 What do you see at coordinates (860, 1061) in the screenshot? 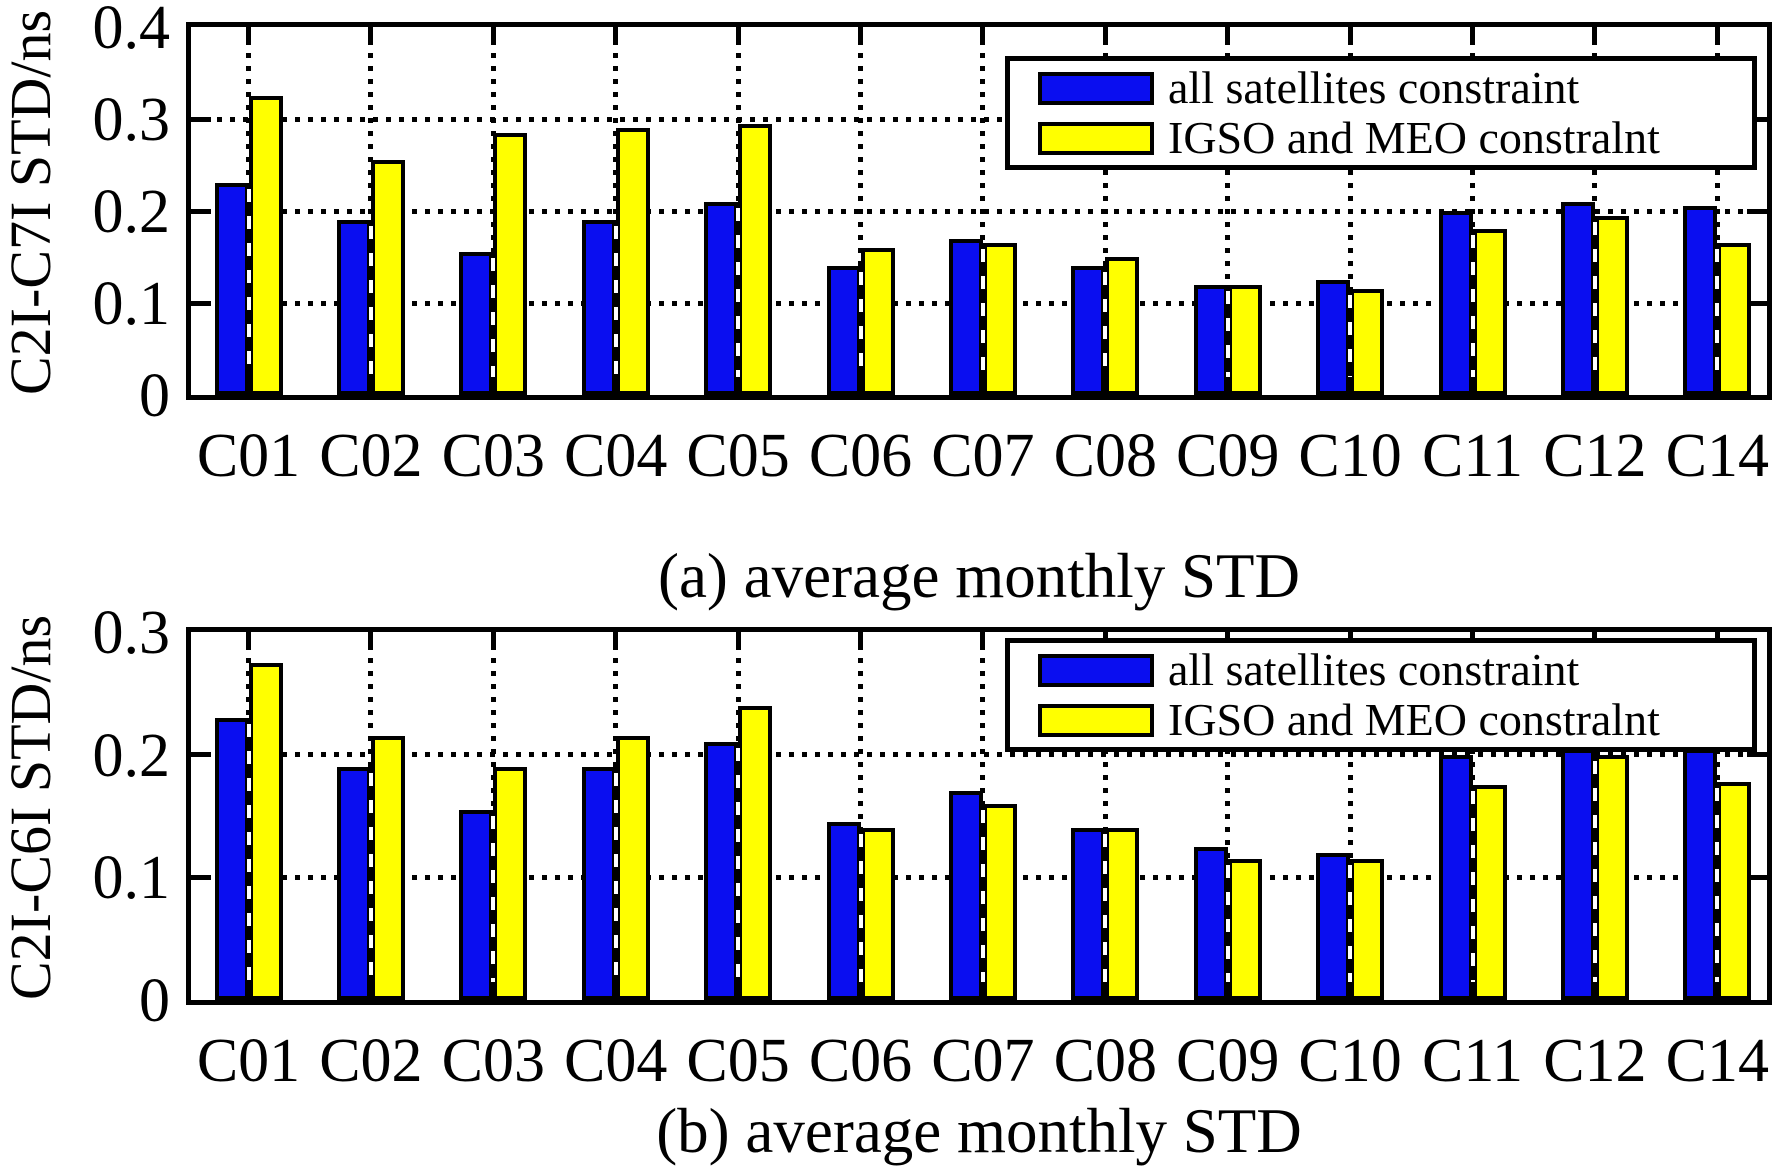
I see `x-tick-label-C06: C06` at bounding box center [860, 1061].